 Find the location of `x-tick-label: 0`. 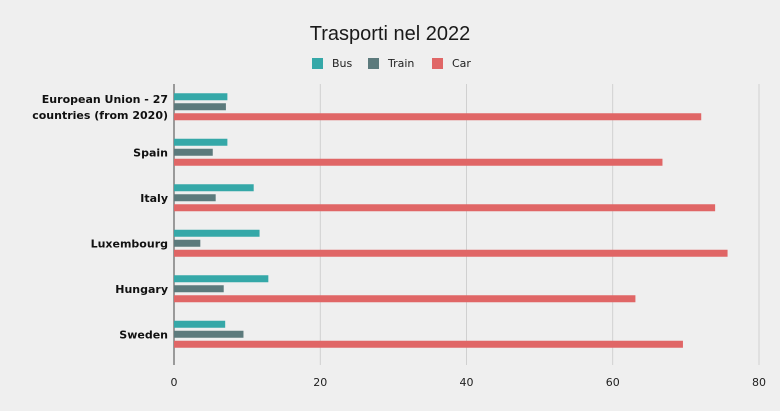

x-tick-label: 0 is located at coordinates (174, 382).